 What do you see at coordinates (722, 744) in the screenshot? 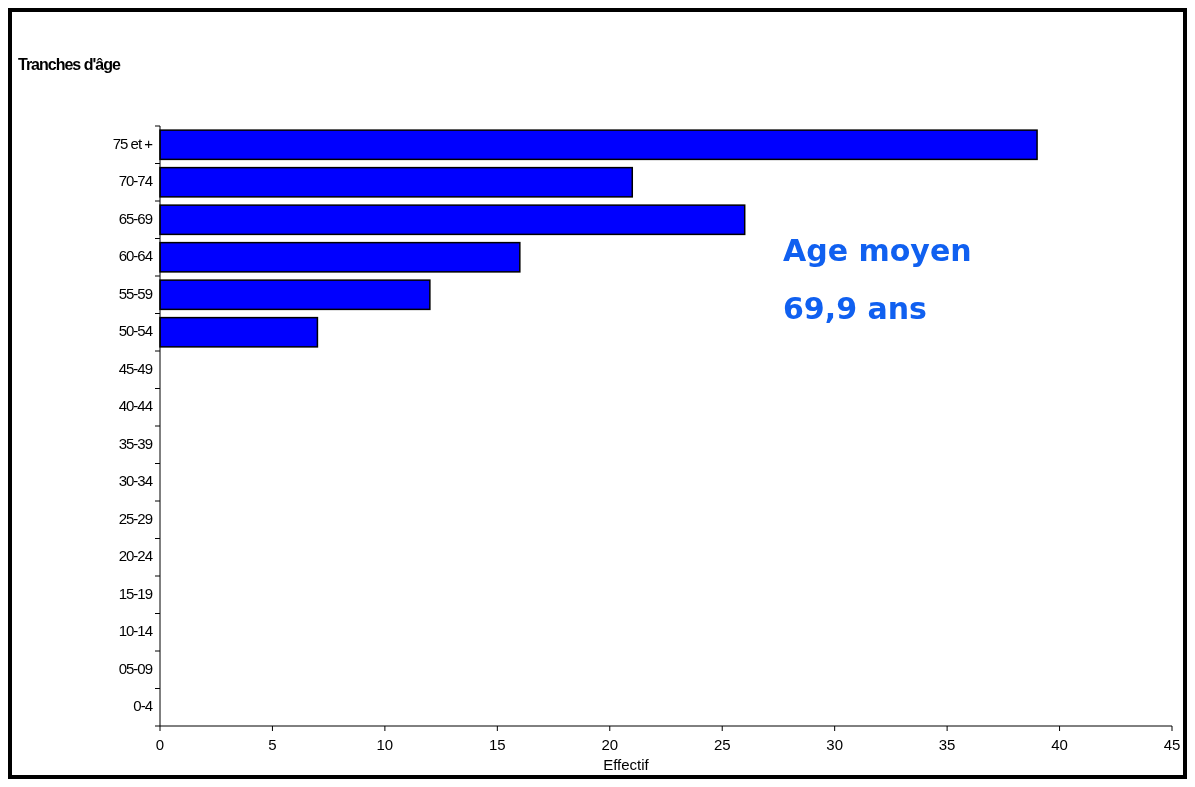
I see `x-tick-label: 25` at bounding box center [722, 744].